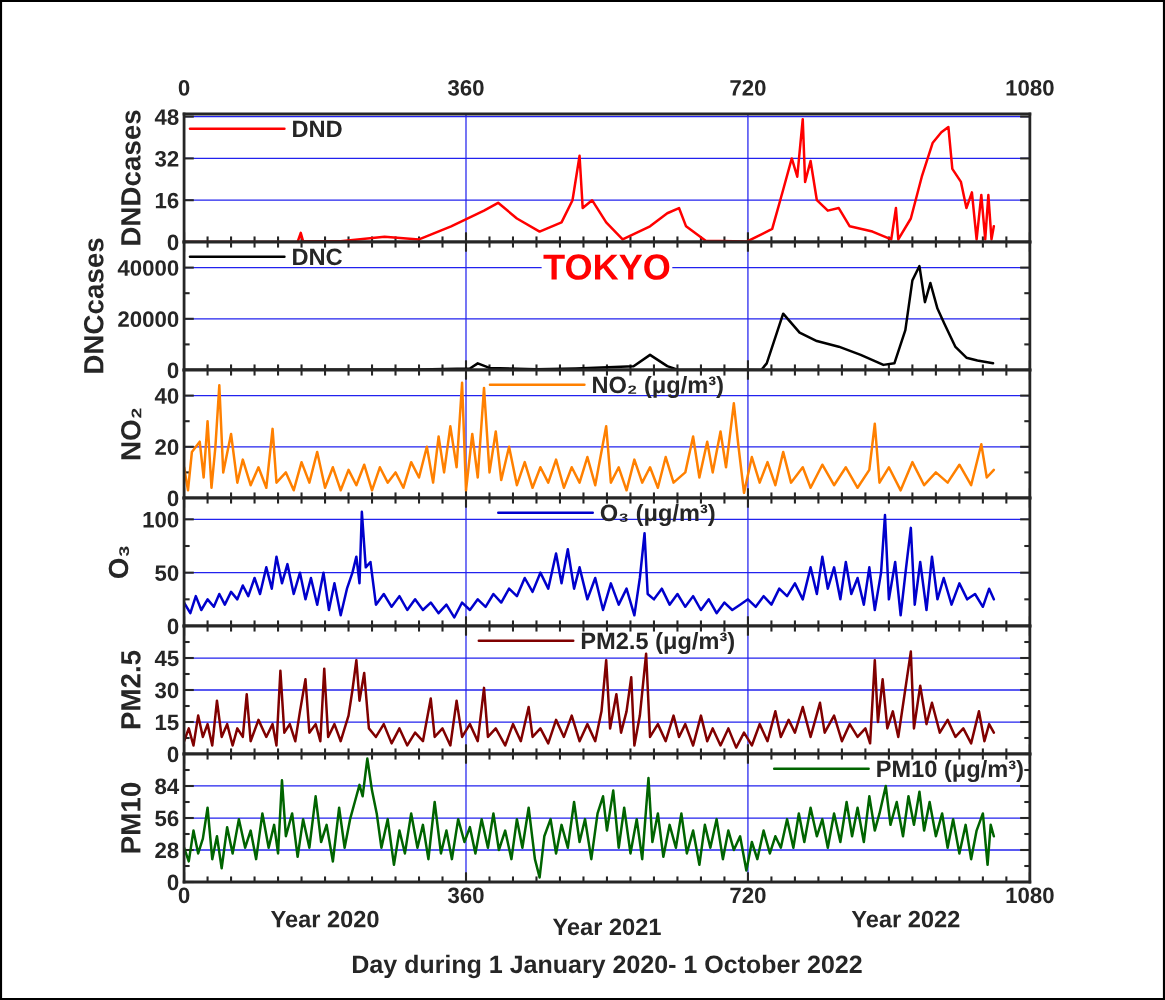 The width and height of the screenshot is (1165, 1000). What do you see at coordinates (166, 117) in the screenshot?
I see `y-tick-label: 48` at bounding box center [166, 117].